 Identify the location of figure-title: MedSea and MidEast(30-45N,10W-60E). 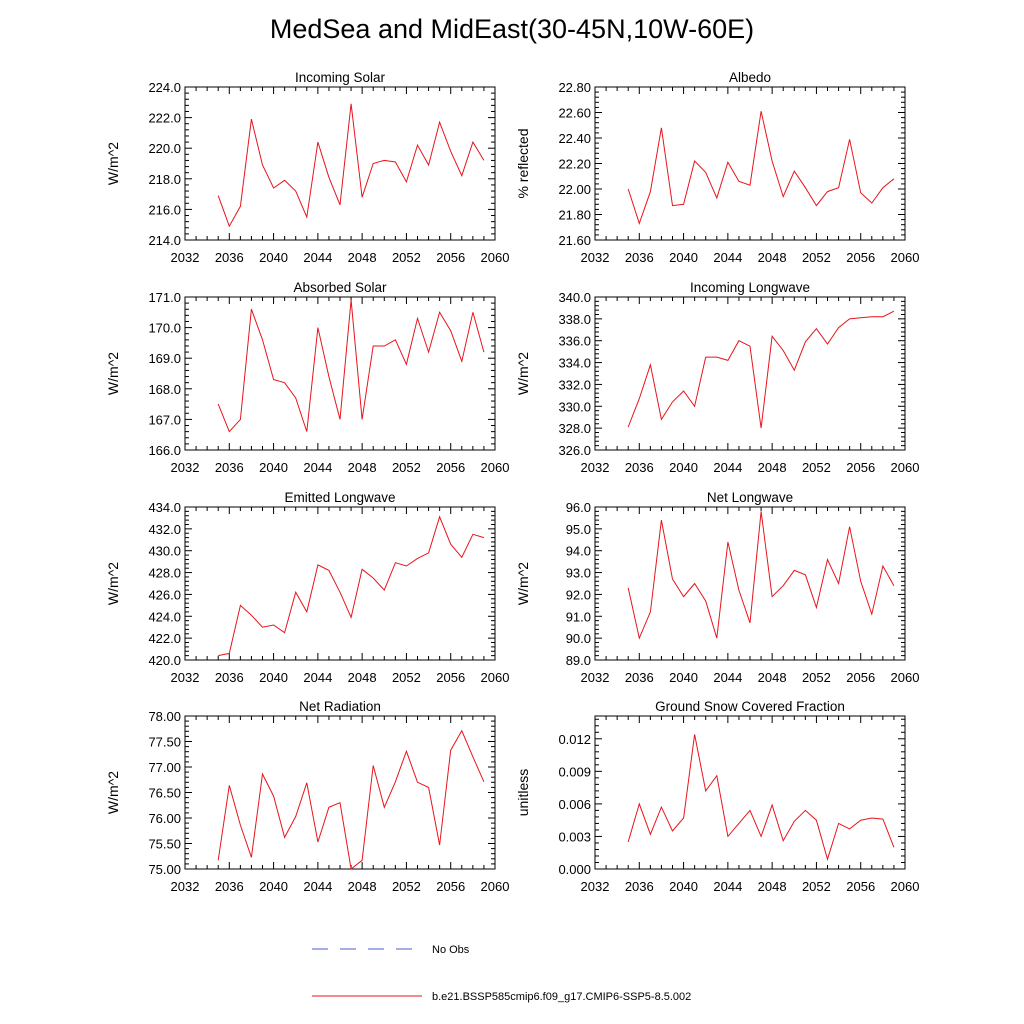
(512, 29).